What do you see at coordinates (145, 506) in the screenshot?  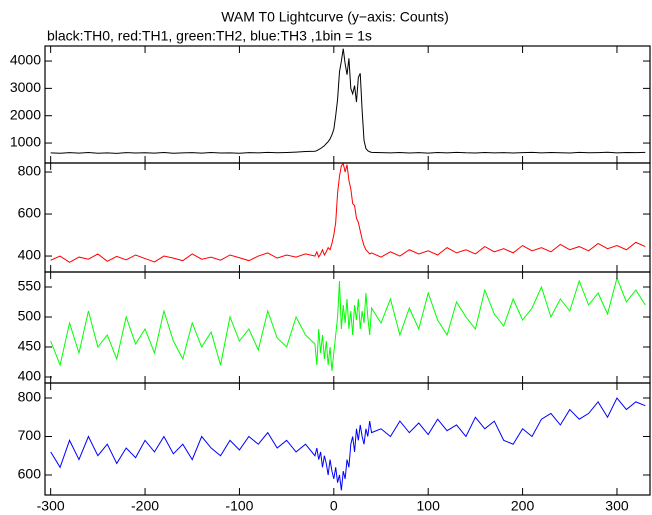 I see `x-tick-label: -200` at bounding box center [145, 506].